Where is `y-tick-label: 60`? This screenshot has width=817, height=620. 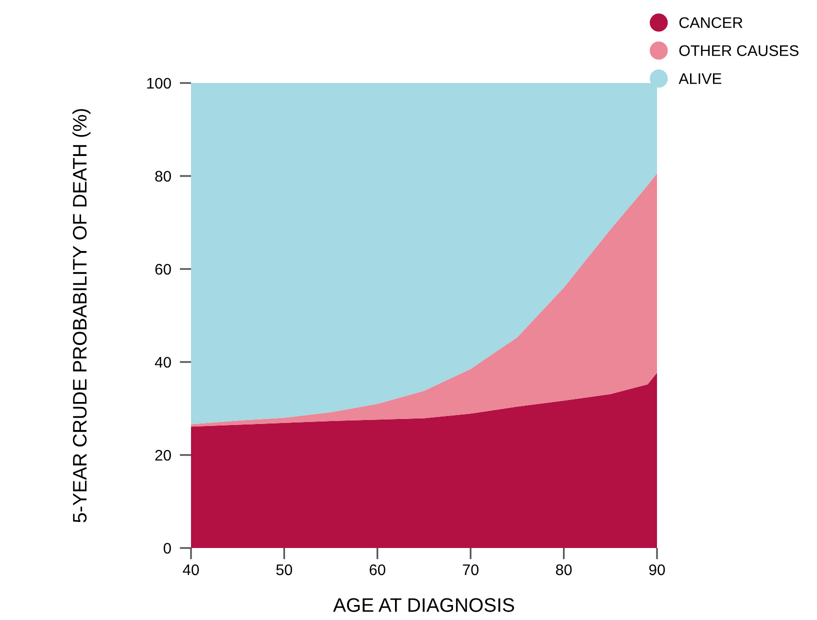
y-tick-label: 60 is located at coordinates (163, 269).